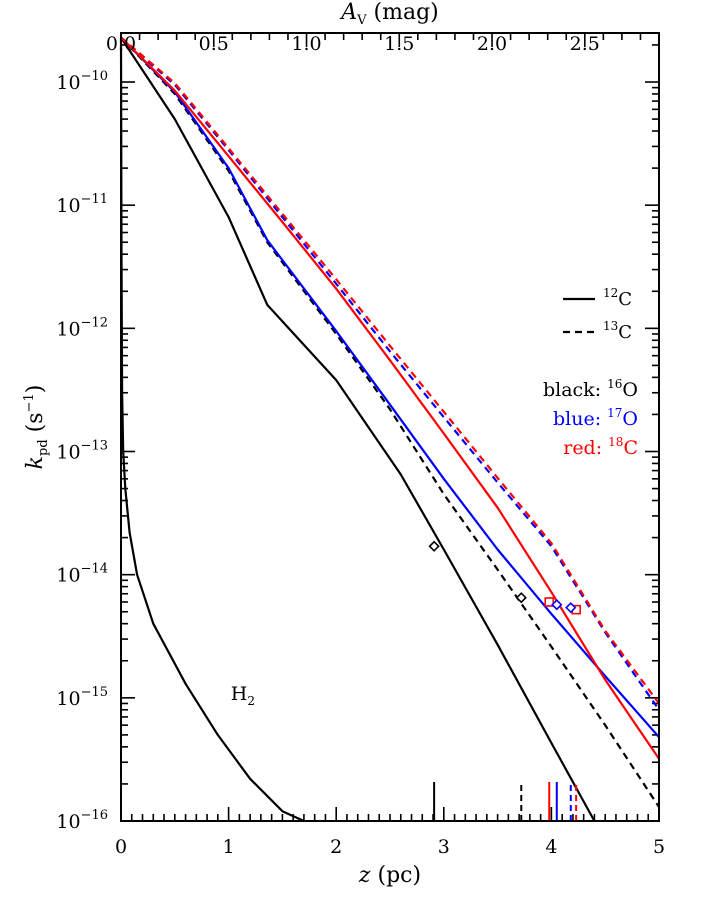 The width and height of the screenshot is (709, 904). I want to click on legend-dashed-label: 13C, so click(617, 331).